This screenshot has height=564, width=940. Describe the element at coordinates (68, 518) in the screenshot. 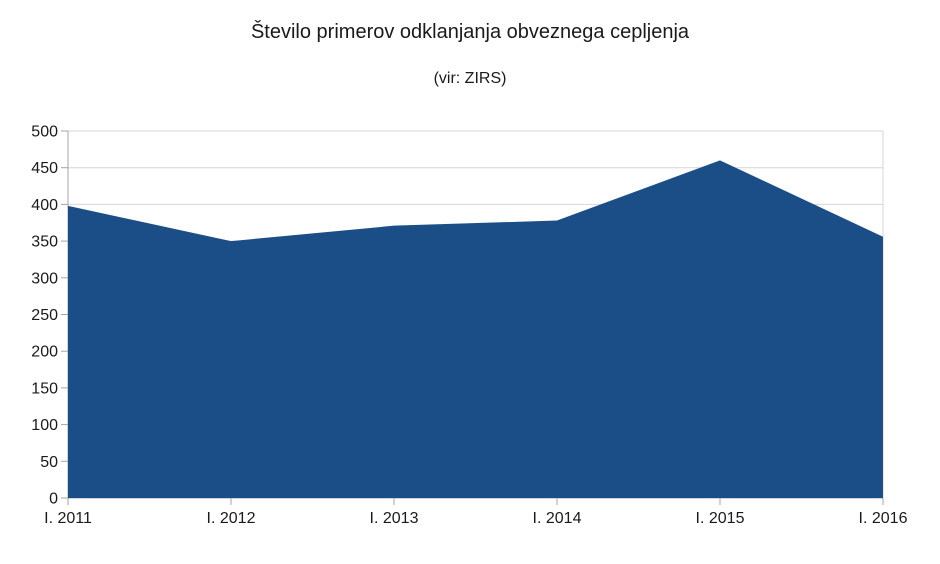

I see `x-tick-label-0: I. 2011` at that location.